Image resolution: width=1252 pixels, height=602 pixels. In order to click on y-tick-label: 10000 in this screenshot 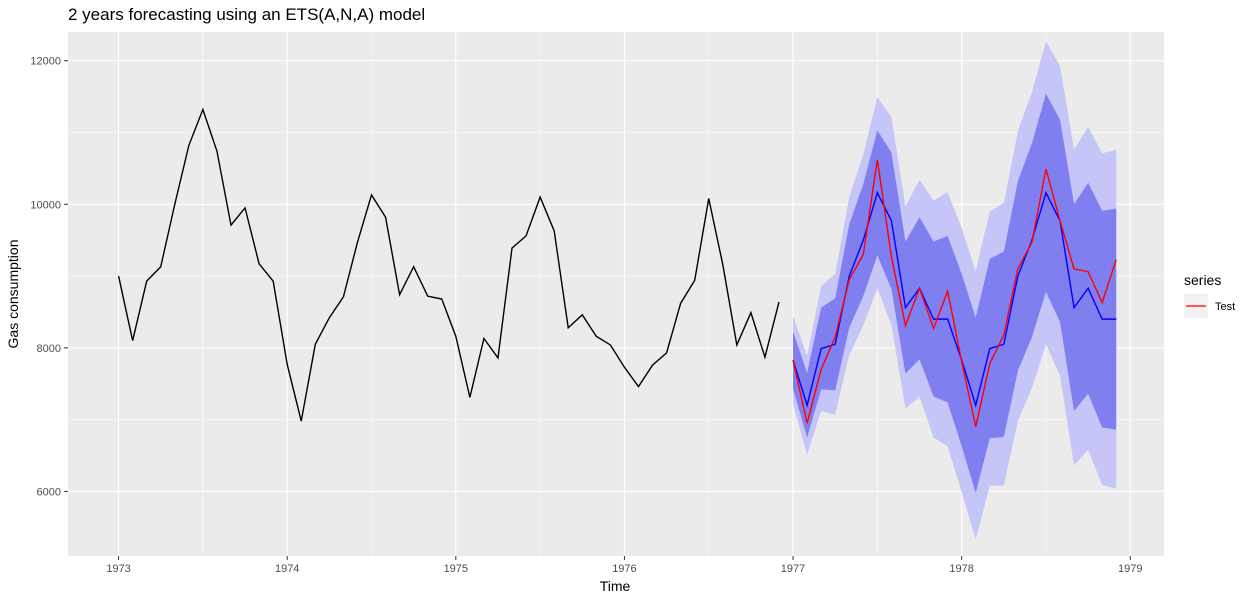, I will do `click(45, 205)`.